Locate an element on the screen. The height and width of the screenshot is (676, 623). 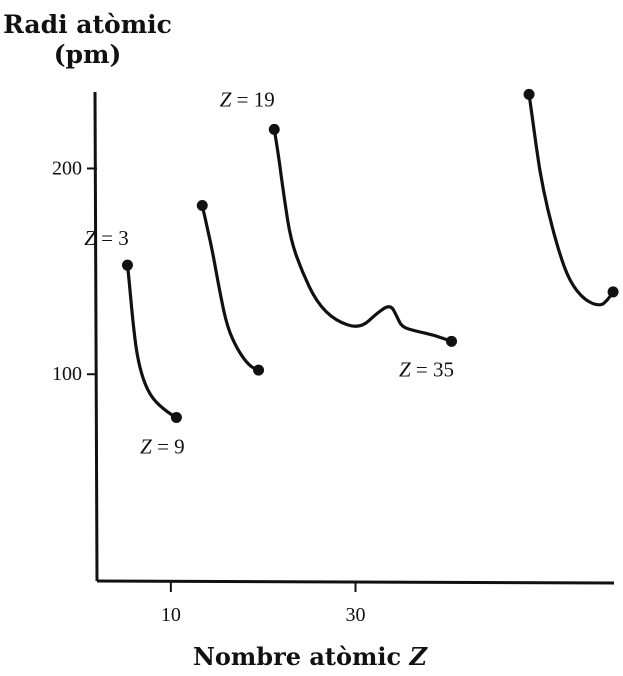
series-4-end-point is located at coordinates (613, 292).